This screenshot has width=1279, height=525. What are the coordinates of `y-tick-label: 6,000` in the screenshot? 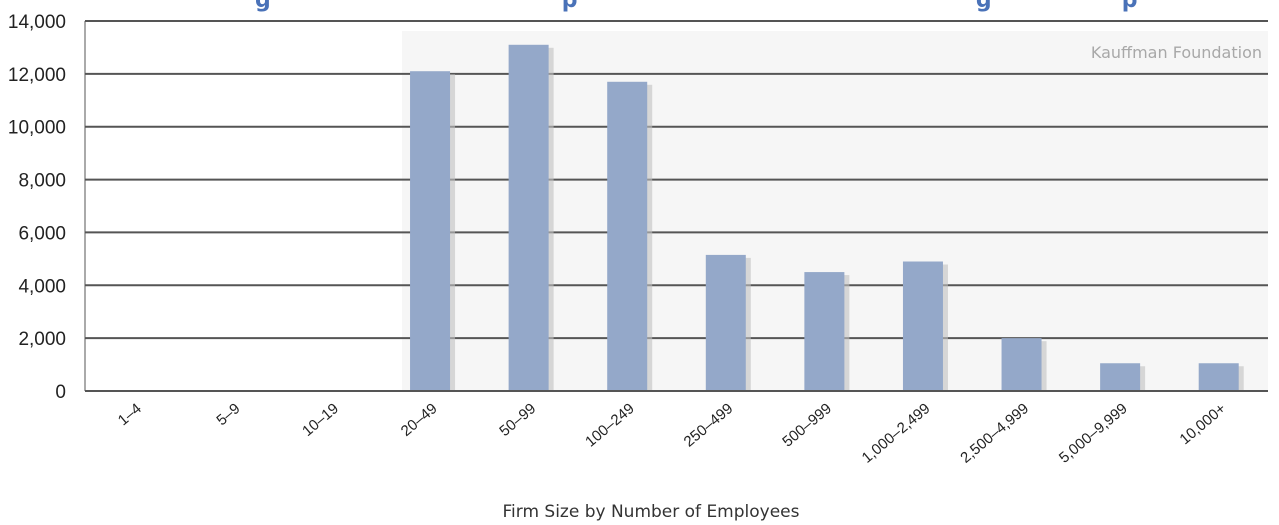 It's located at (42, 233).